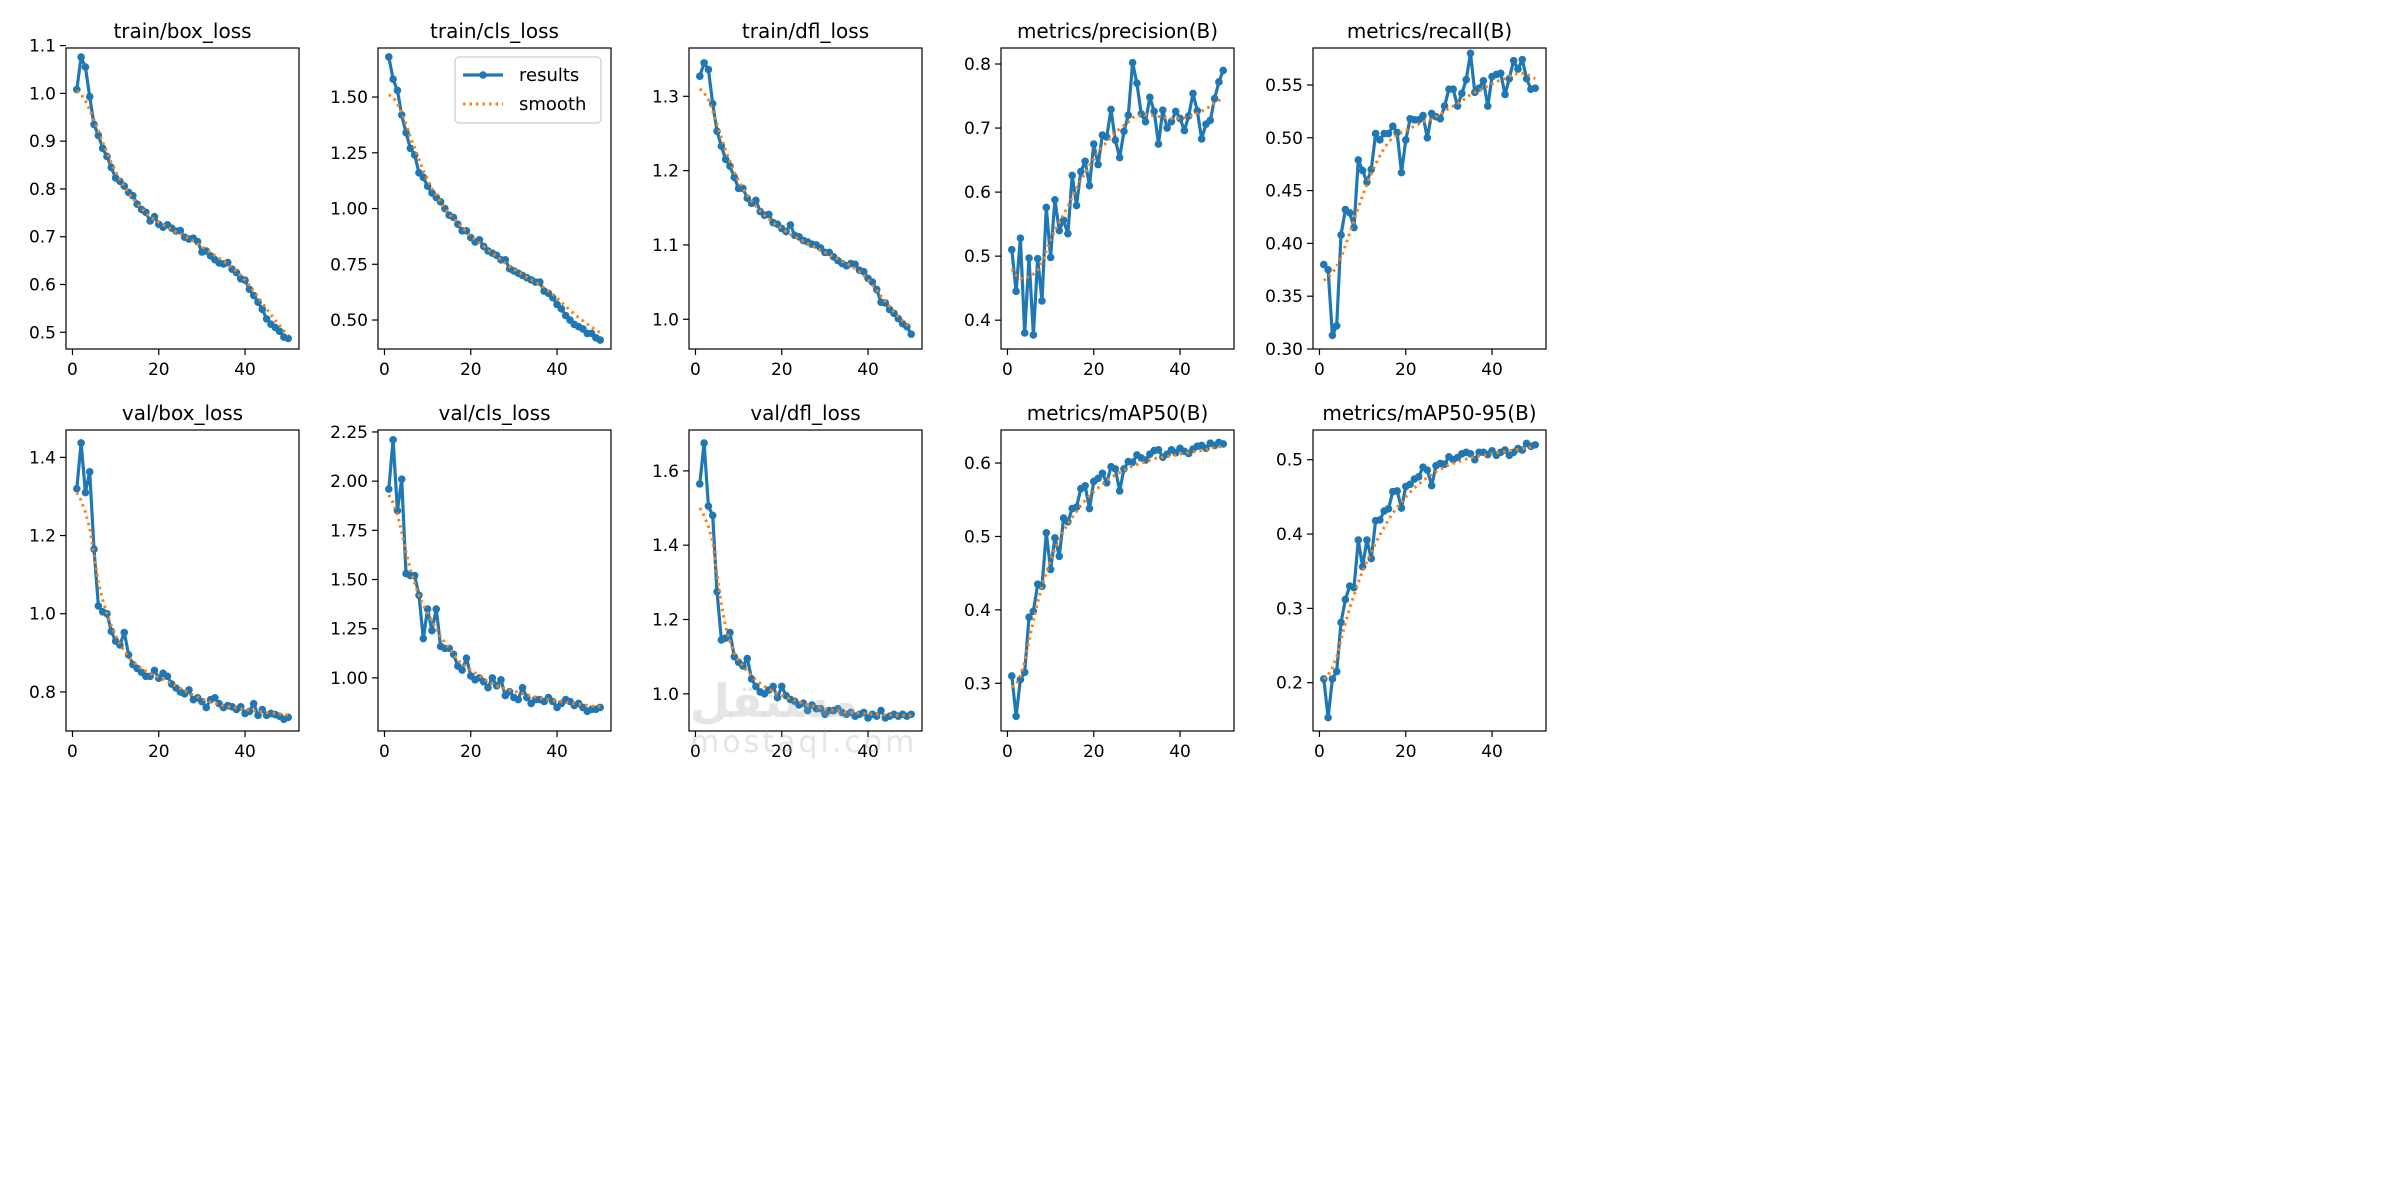 The height and width of the screenshot is (1200, 2400). I want to click on y-tick-label: 1.25, so click(349, 154).